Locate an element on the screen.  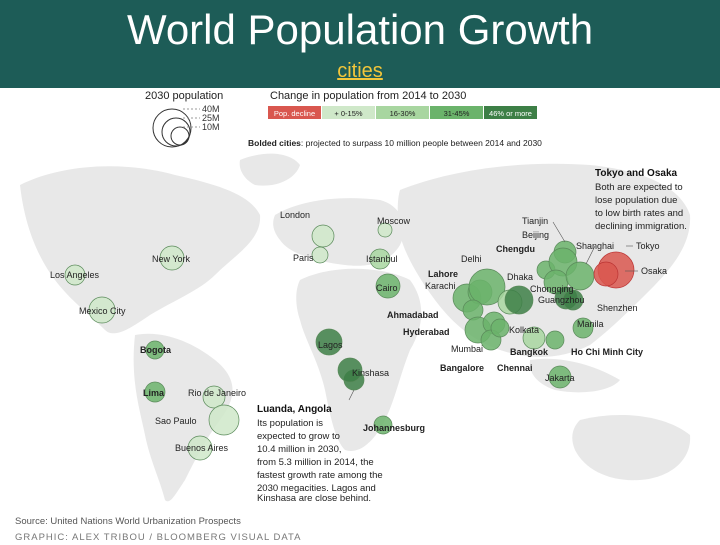
luanda-annotation-line-4: from 5.3 million in 2014, the is located at coordinates (315, 462).